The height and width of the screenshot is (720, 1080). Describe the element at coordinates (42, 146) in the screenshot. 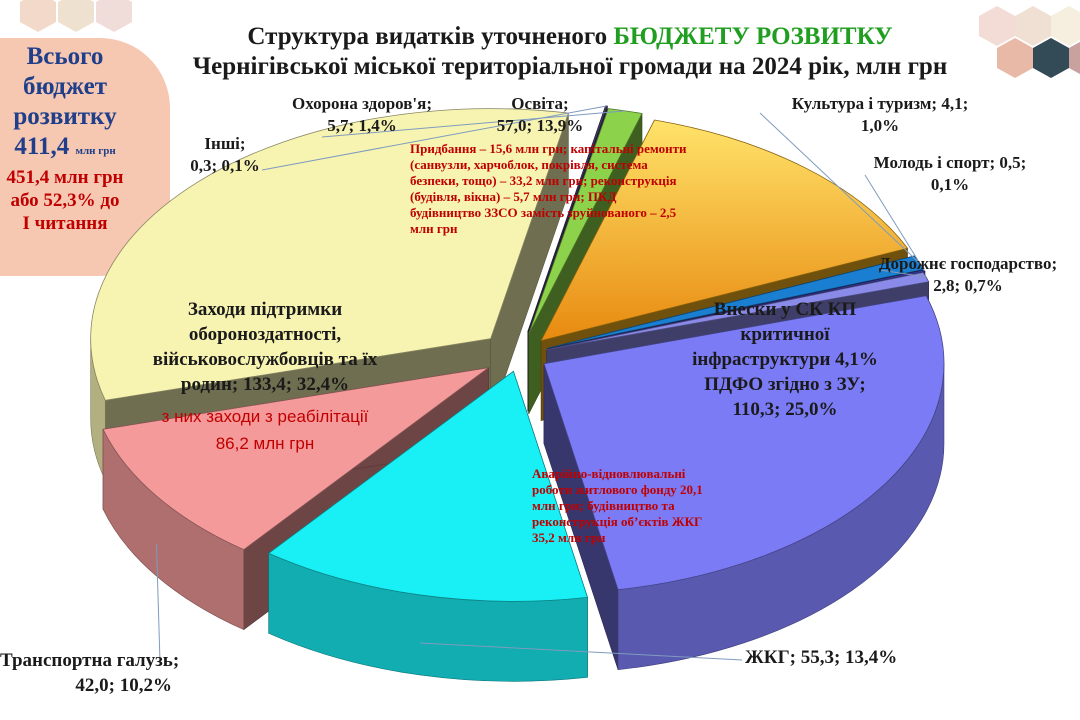

I see `total-value: 411,4` at that location.